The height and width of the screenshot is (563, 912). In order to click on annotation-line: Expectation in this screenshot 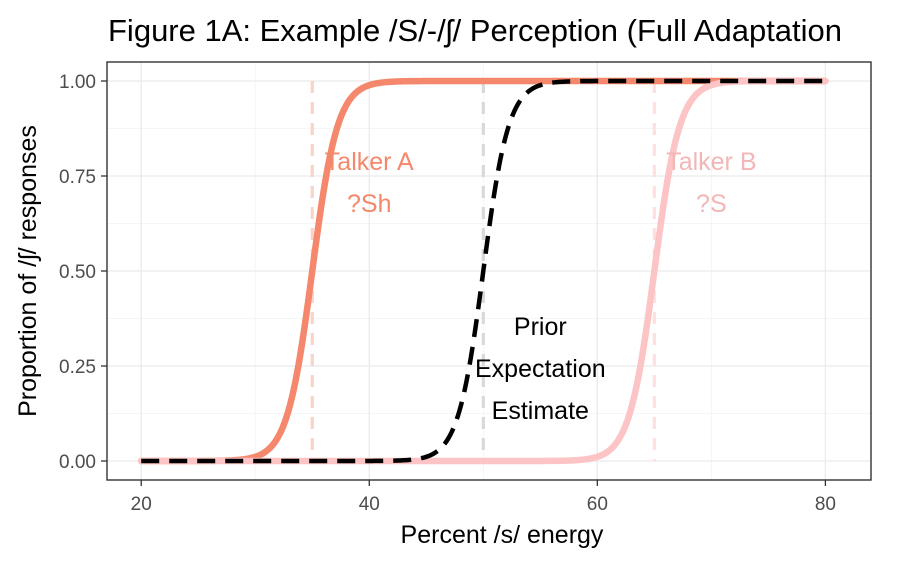, I will do `click(540, 369)`.